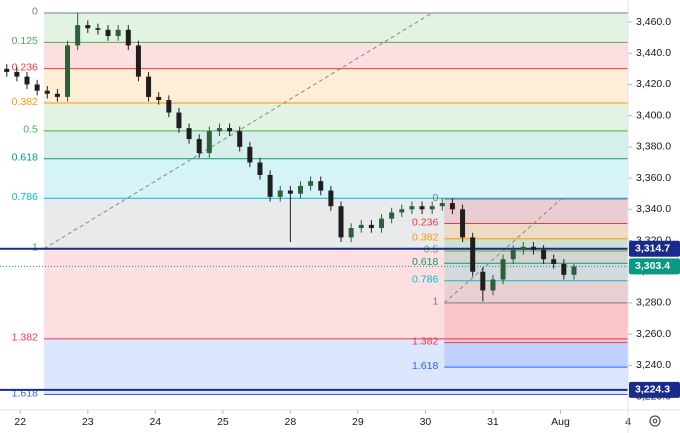 This screenshot has width=680, height=433. What do you see at coordinates (655, 421) in the screenshot?
I see `settings-icon` at bounding box center [655, 421].